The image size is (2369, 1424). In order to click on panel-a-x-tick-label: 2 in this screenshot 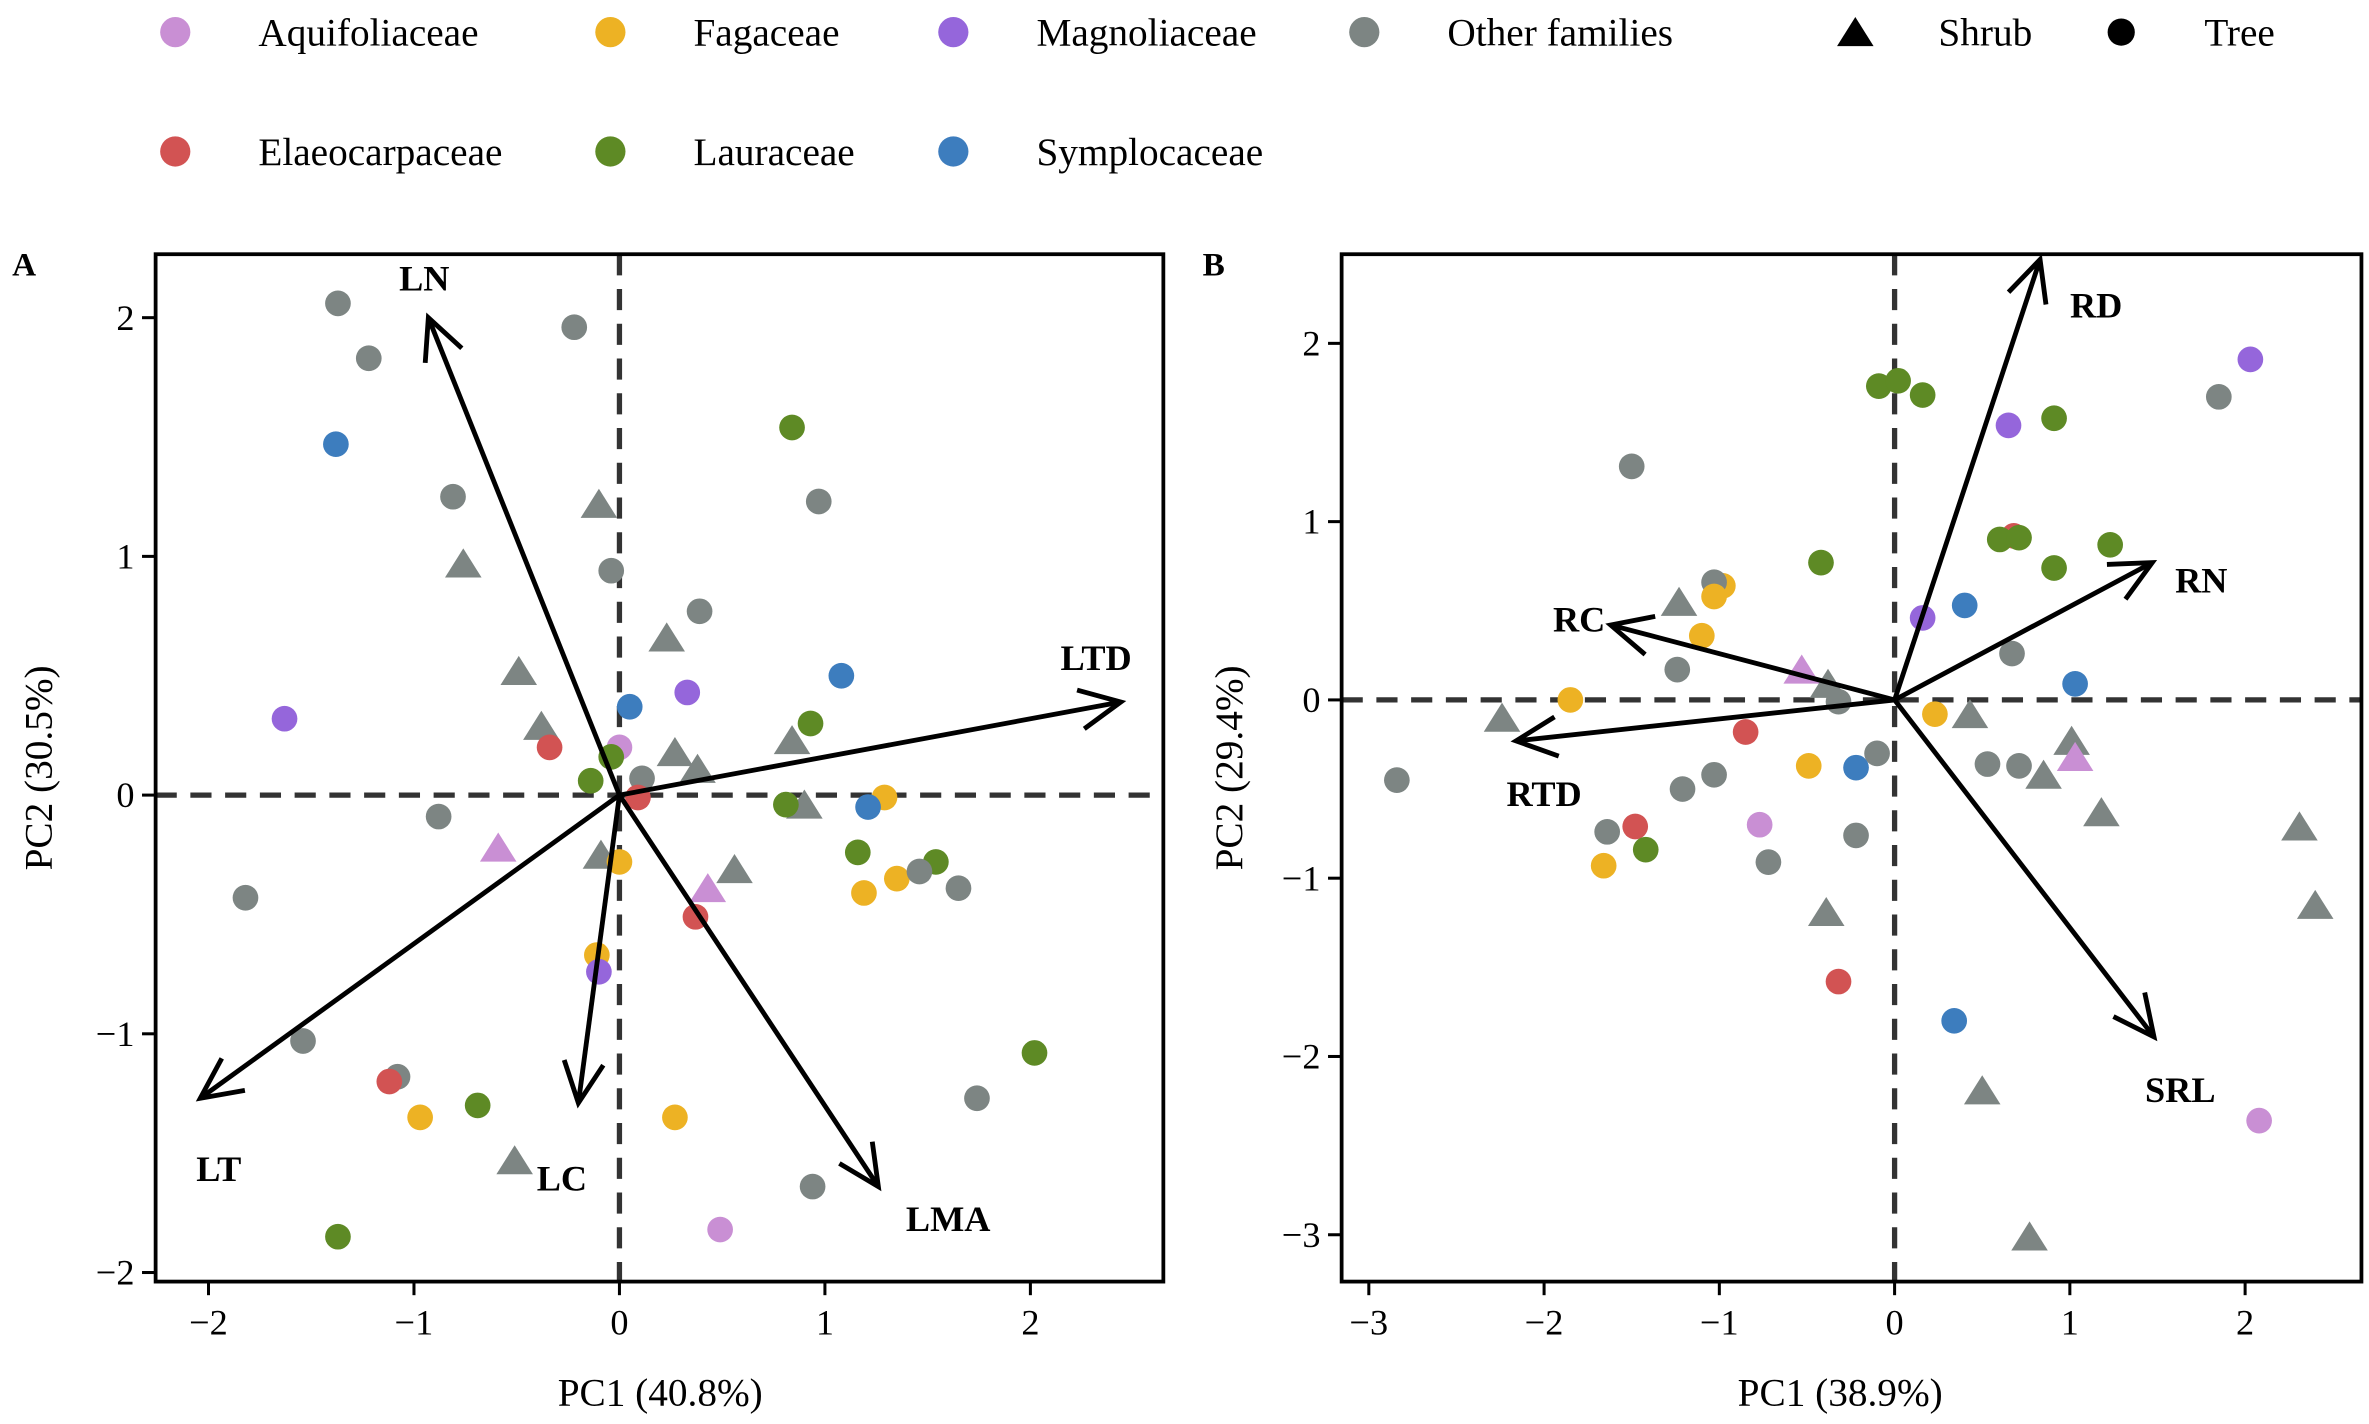, I will do `click(1030, 1322)`.